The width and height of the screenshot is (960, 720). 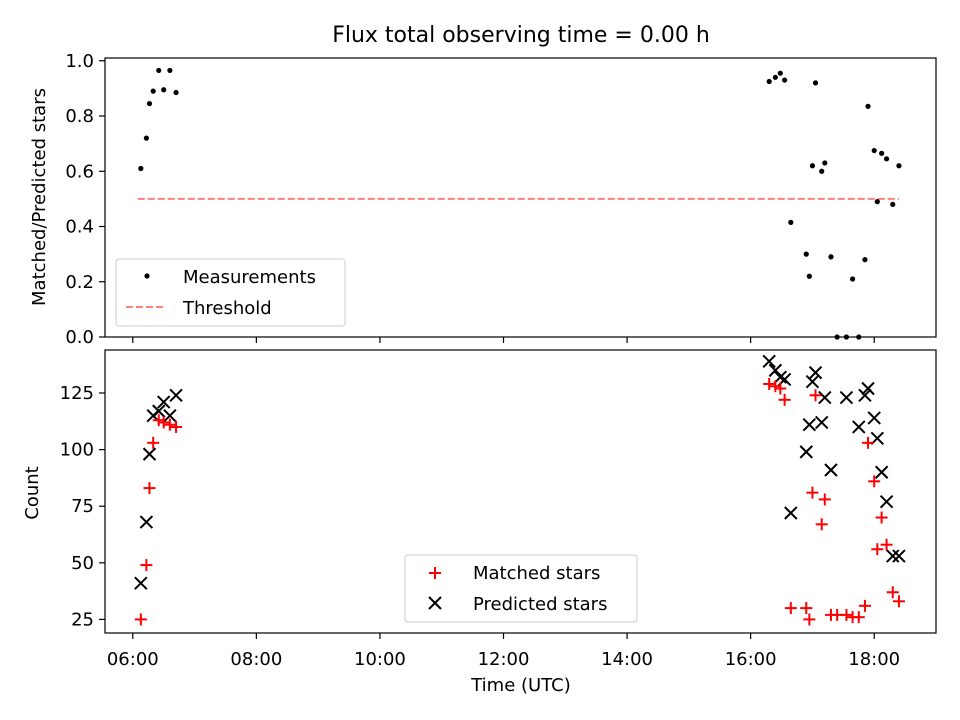 I want to click on legend-threshold-label: Threshold, so click(x=227, y=308).